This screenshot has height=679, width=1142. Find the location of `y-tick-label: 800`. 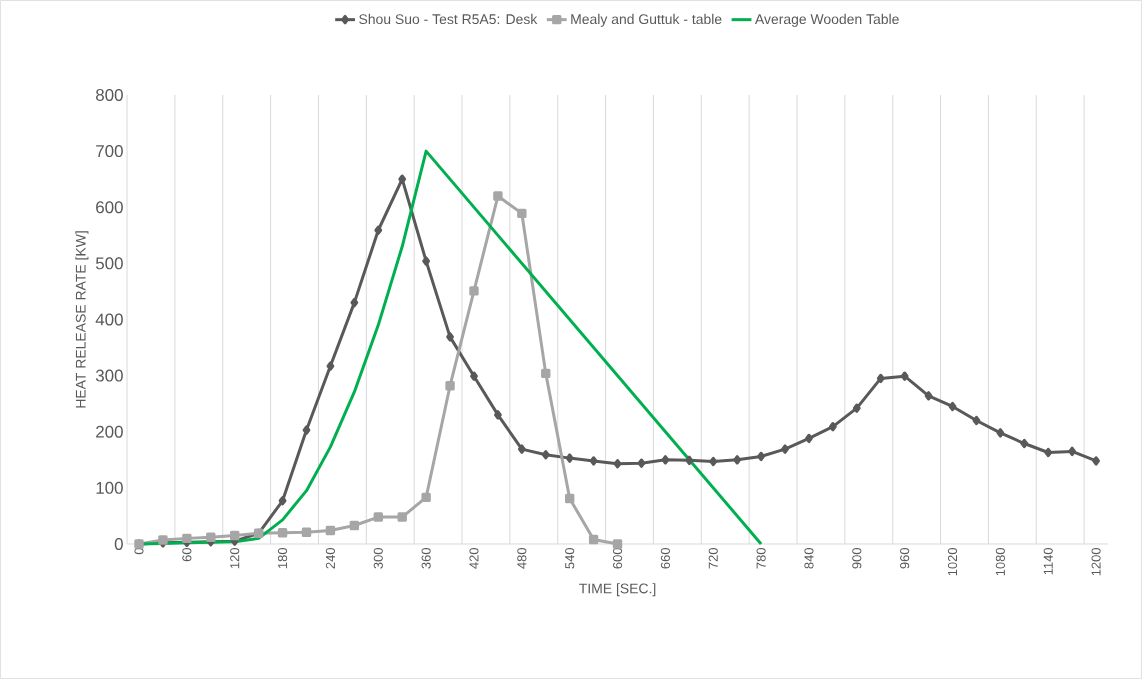

y-tick-label: 800 is located at coordinates (109, 94).